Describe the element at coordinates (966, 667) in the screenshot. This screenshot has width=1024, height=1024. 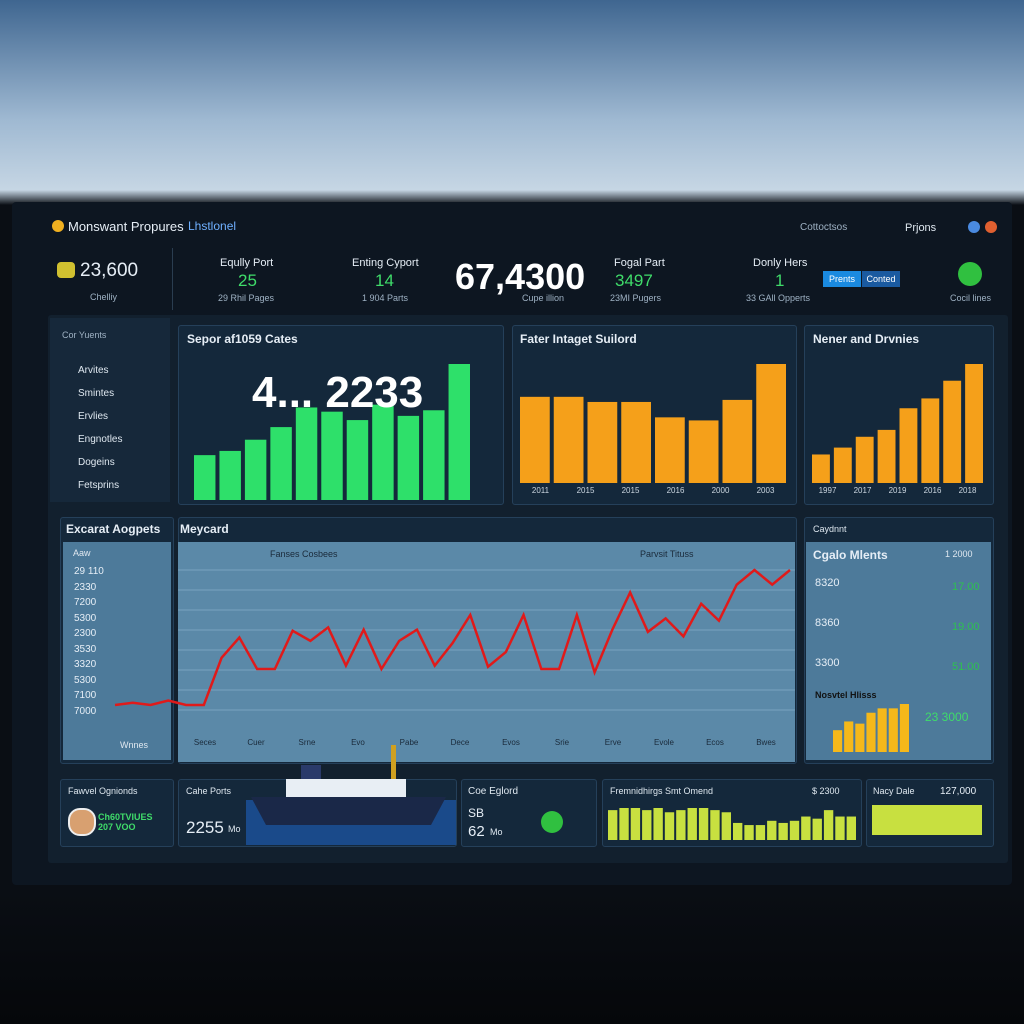
I see `row-value: 51.00` at that location.